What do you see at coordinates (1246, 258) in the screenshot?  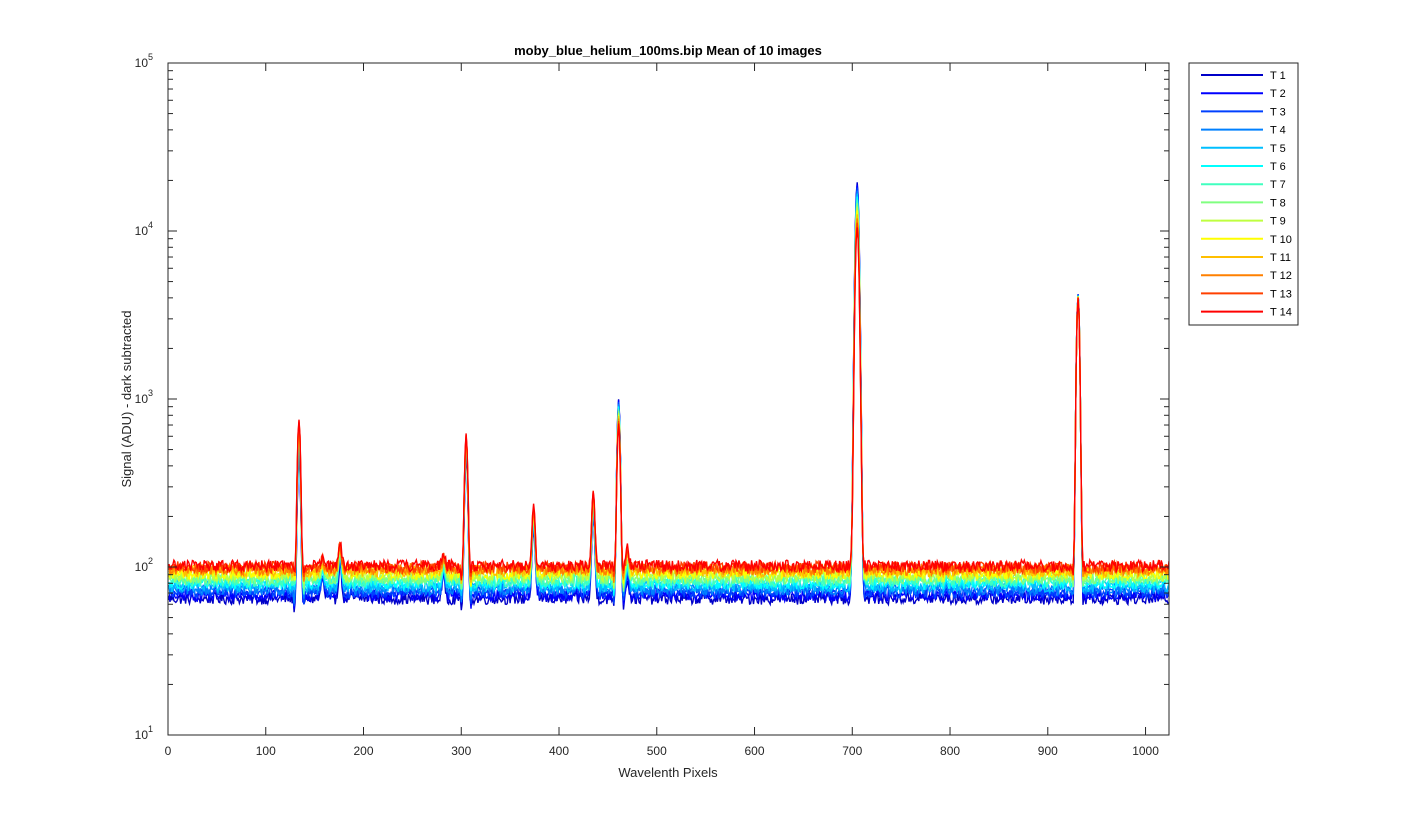 I see `legend-item: T 11` at bounding box center [1246, 258].